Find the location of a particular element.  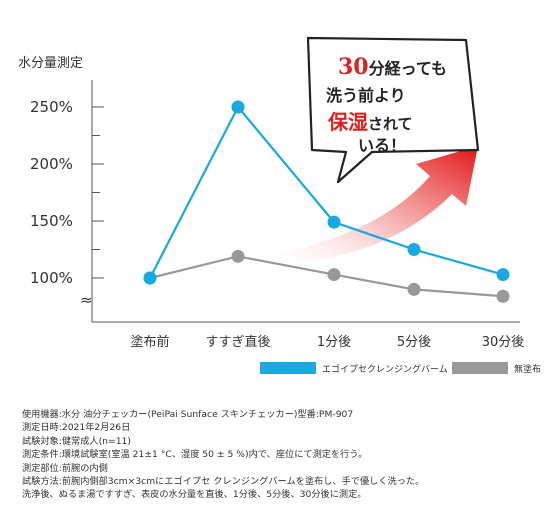

note-line: 測定日時:2021年2月26日 is located at coordinates (76, 428).